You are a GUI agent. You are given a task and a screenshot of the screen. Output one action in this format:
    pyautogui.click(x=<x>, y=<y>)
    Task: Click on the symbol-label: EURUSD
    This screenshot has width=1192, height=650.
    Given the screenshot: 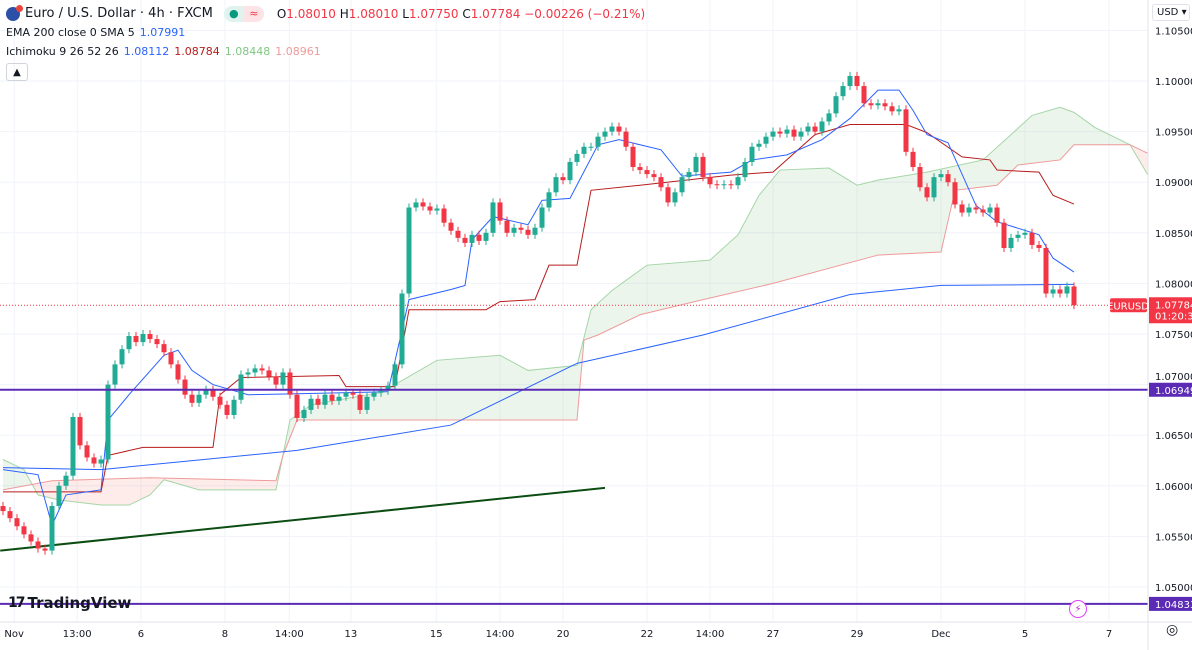 What is the action you would take?
    pyautogui.click(x=1128, y=306)
    